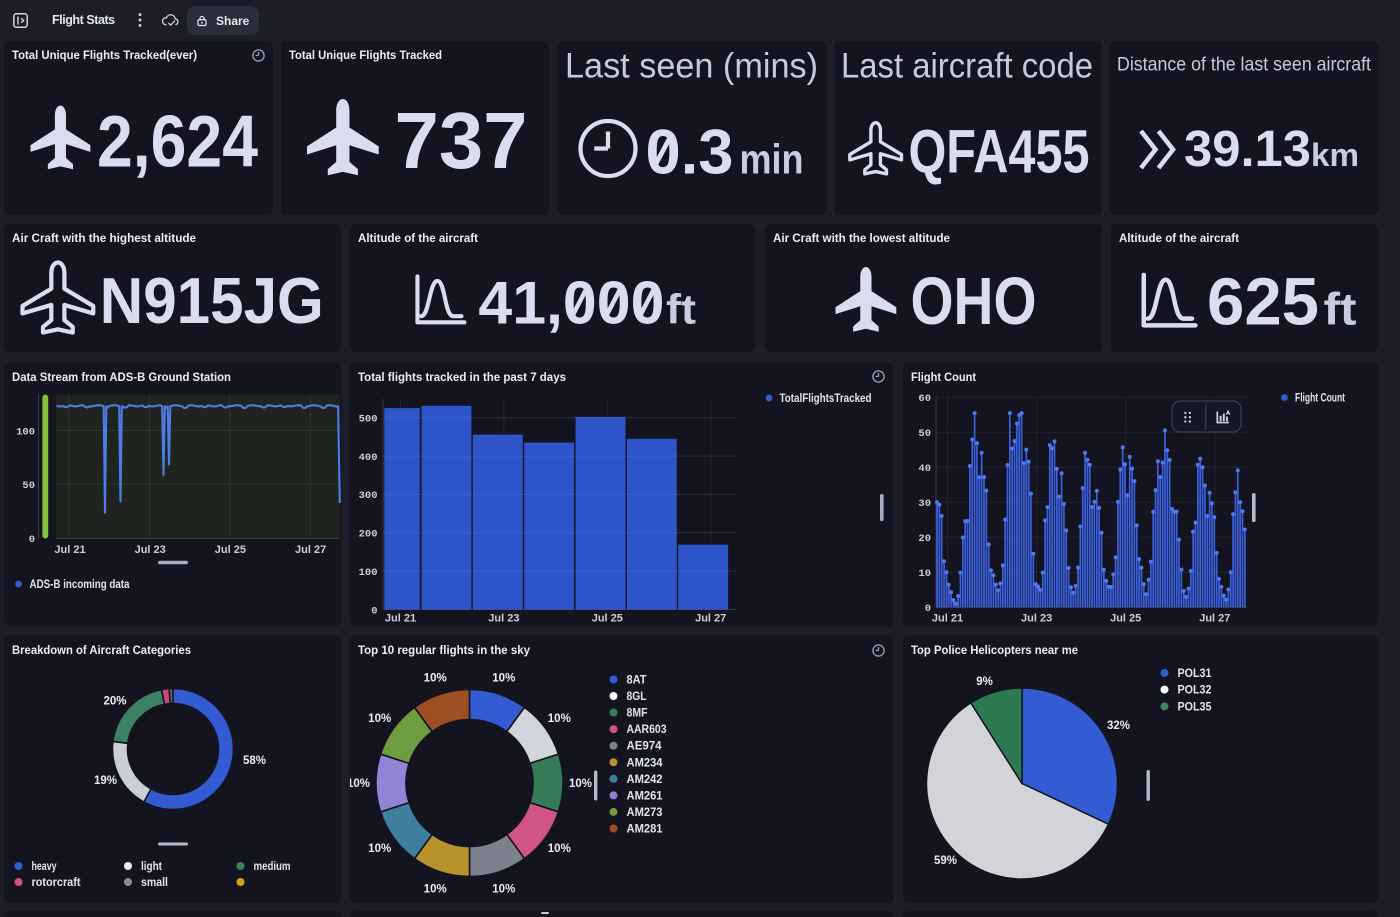  Describe the element at coordinates (637, 714) in the screenshot. I see `svg-text: 8MF` at that location.